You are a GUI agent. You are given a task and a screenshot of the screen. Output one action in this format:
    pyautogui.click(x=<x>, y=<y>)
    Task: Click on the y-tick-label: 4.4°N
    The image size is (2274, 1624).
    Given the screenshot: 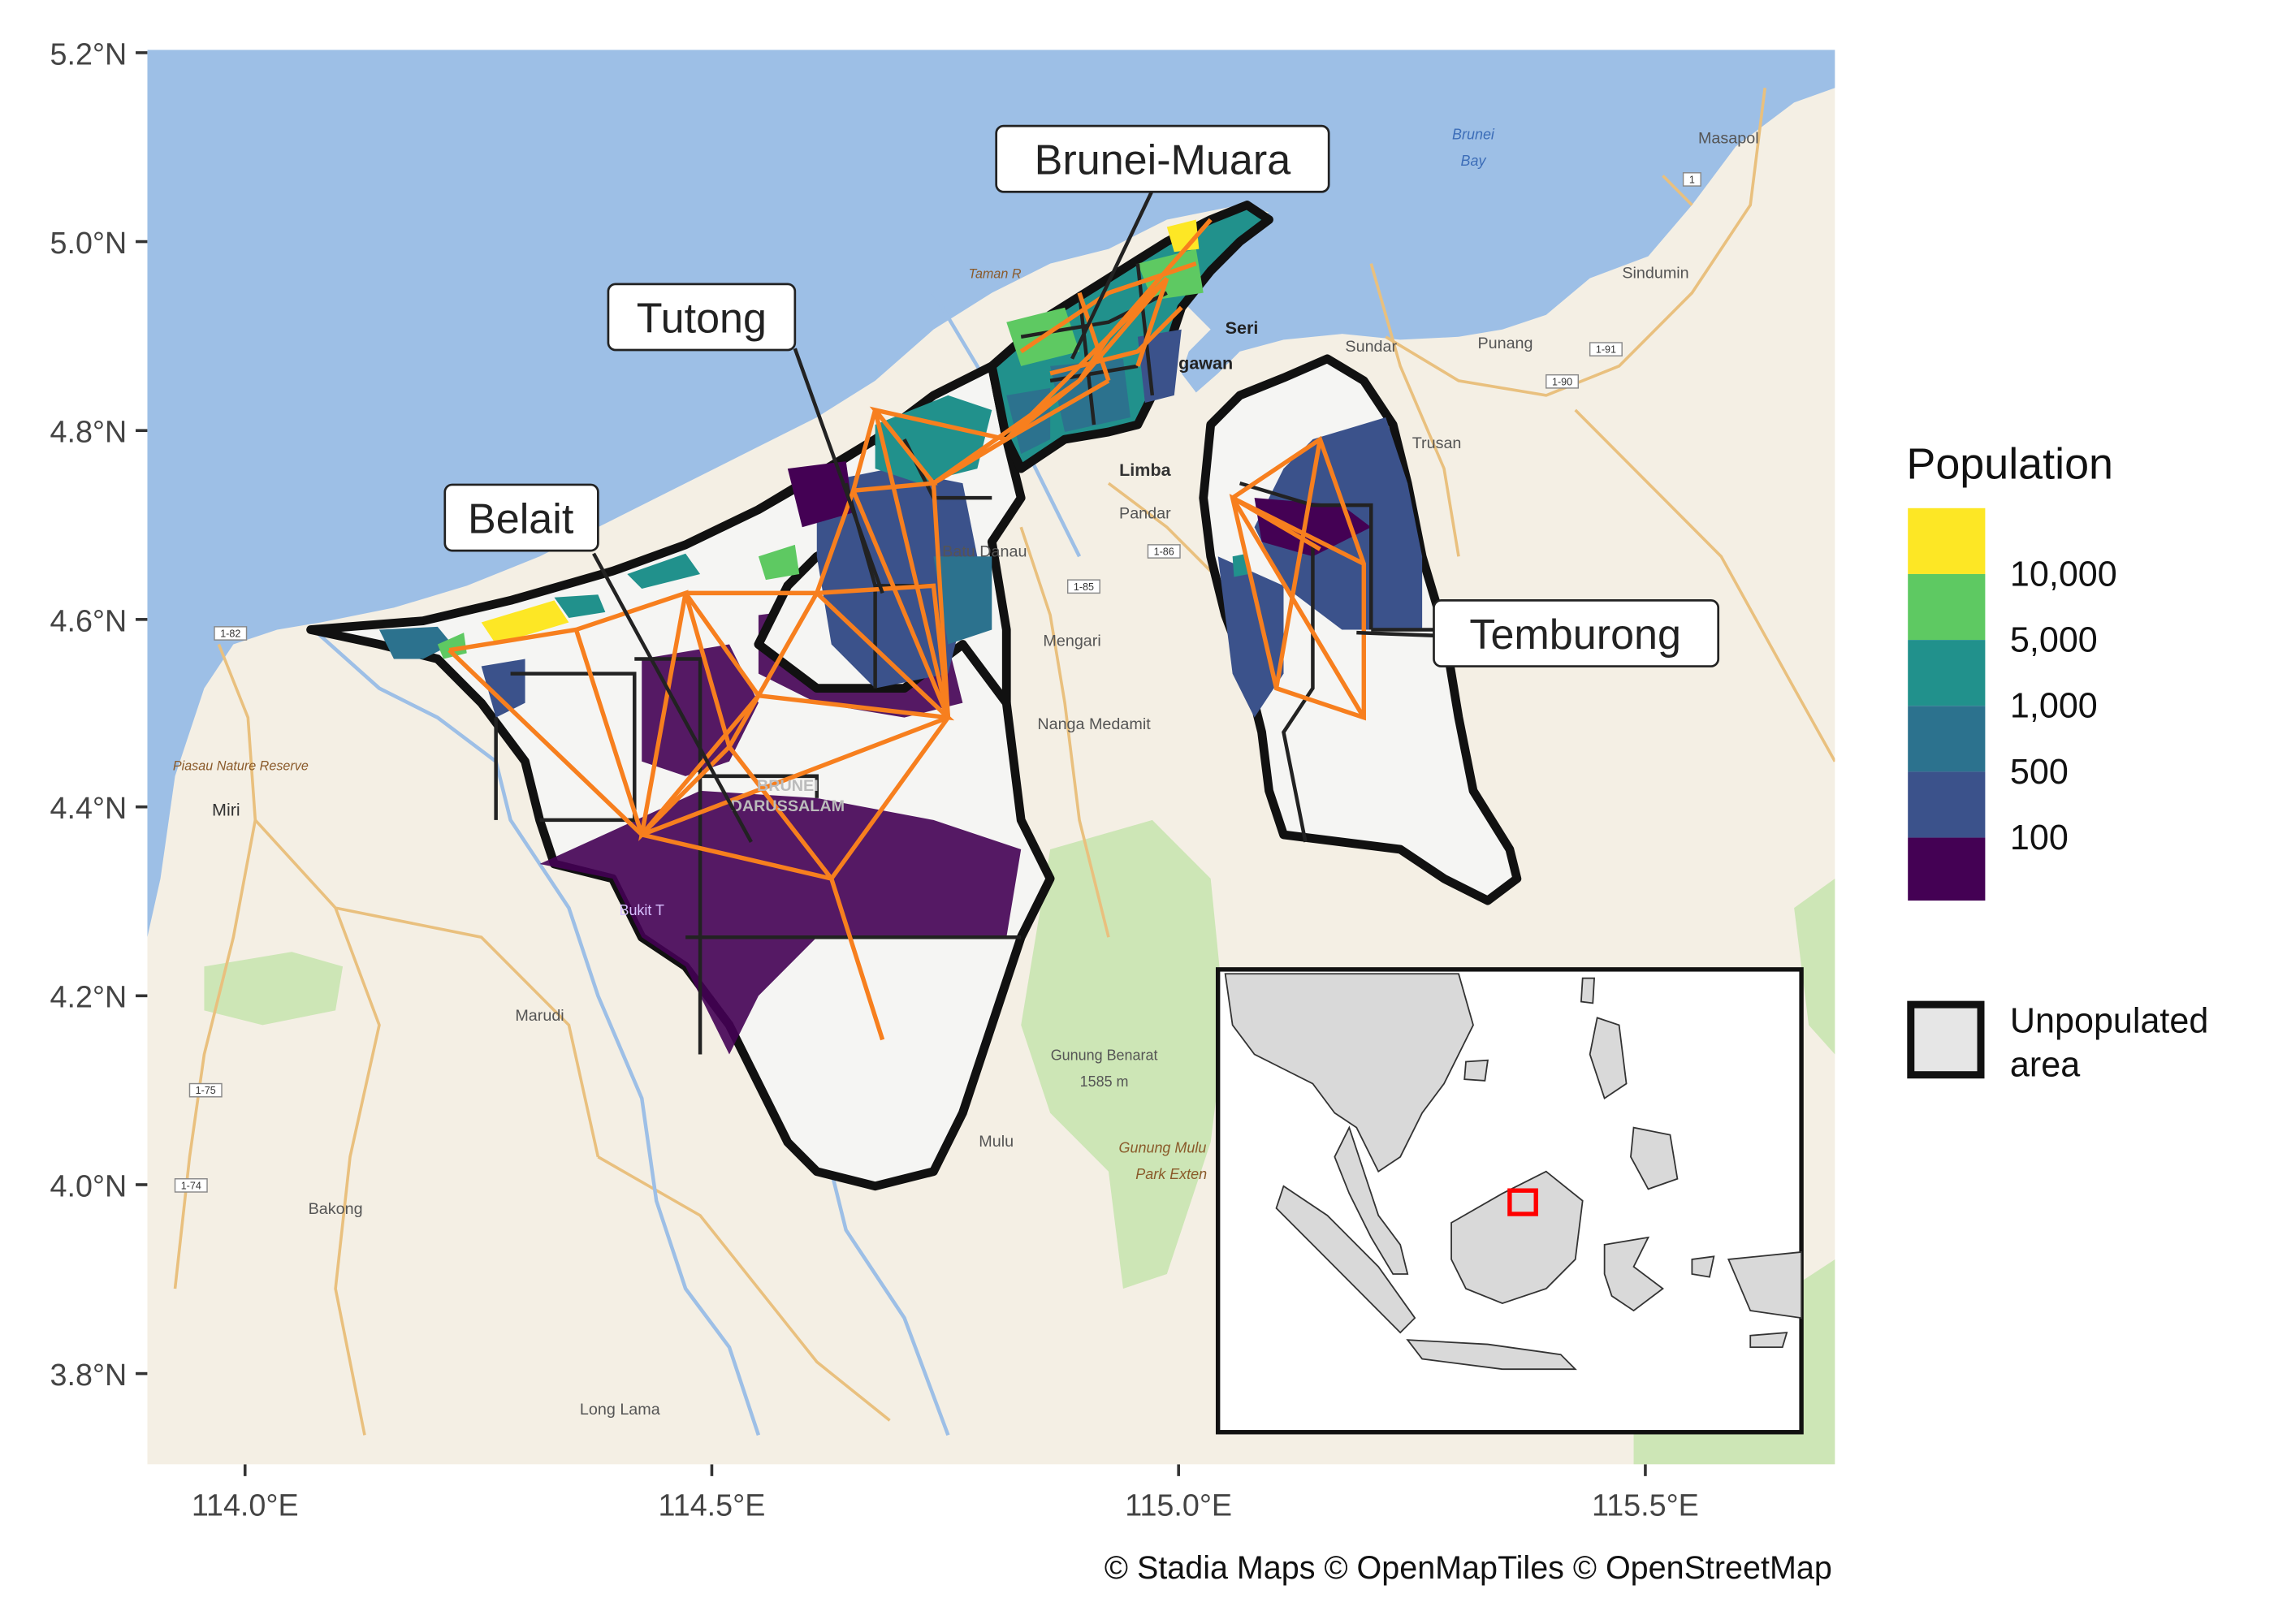 What is the action you would take?
    pyautogui.click(x=89, y=809)
    